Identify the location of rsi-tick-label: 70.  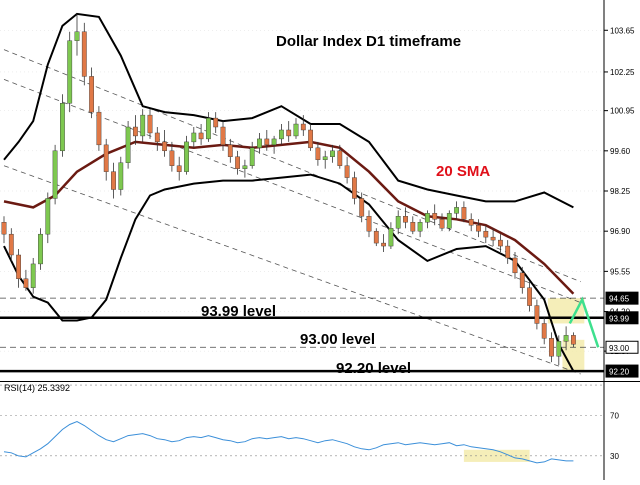
(614, 415).